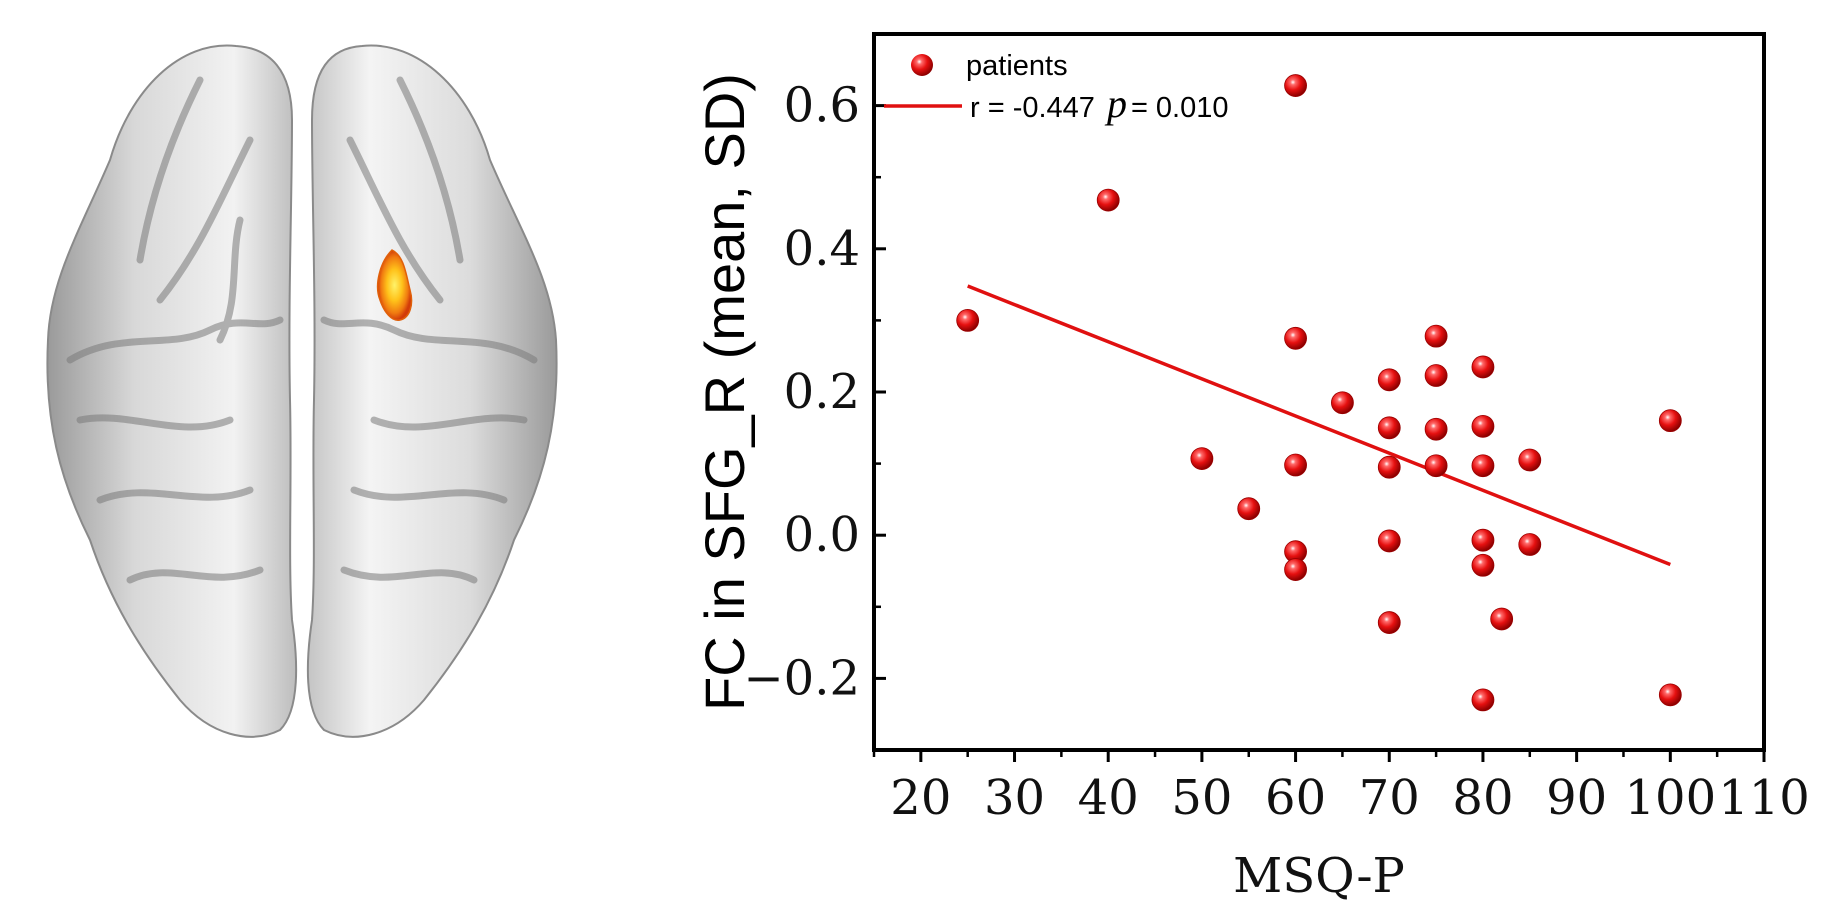 This screenshot has width=1841, height=924. I want to click on x-axis-title: MSQ-P, so click(1319, 876).